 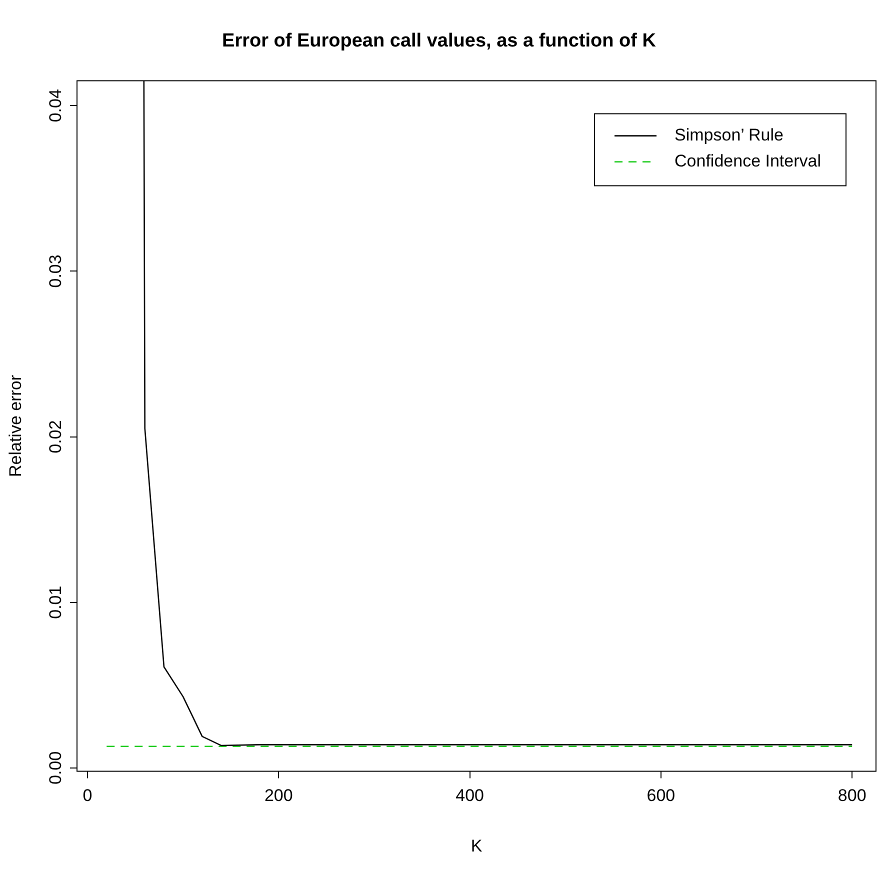 What do you see at coordinates (56, 105) in the screenshot?
I see `y-tick-label: 0.04` at bounding box center [56, 105].